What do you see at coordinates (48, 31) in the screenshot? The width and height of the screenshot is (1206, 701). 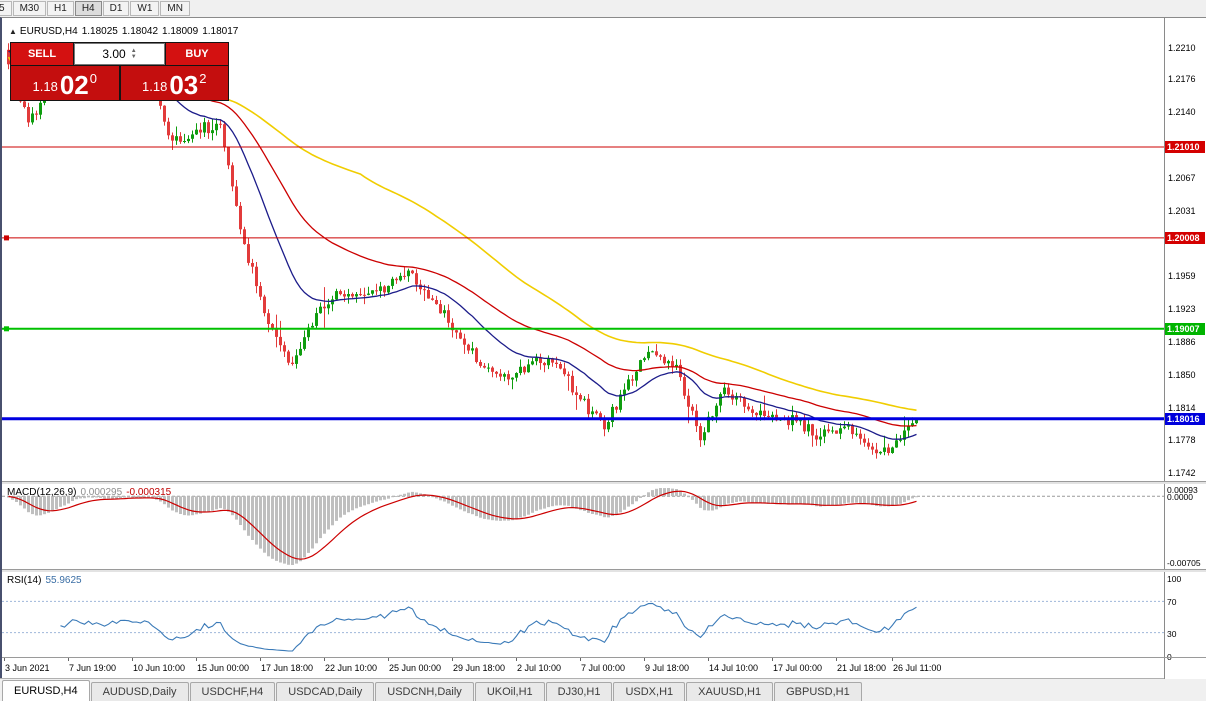 I see `chart-symbol: EURUSD,H4` at bounding box center [48, 31].